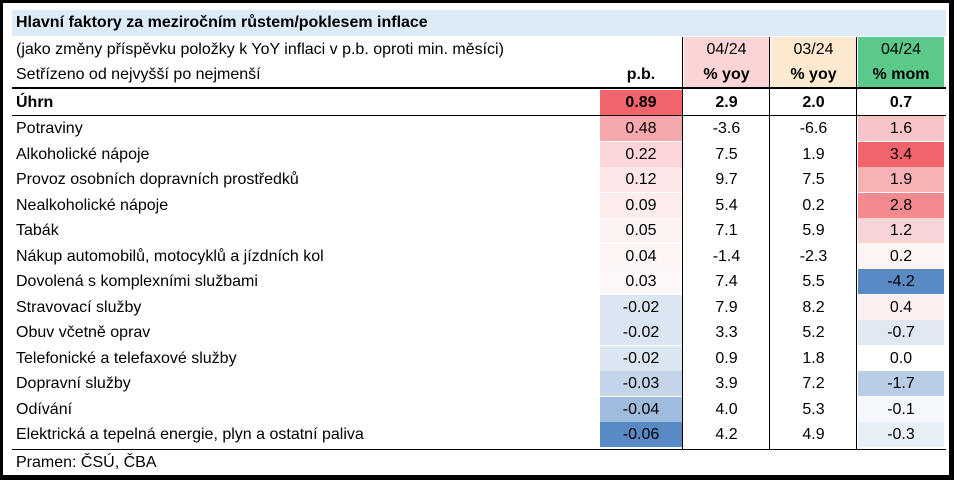  I want to click on table-row: Dopravní služby -0.03 3.9 7.2 -1.7, so click(479, 383).